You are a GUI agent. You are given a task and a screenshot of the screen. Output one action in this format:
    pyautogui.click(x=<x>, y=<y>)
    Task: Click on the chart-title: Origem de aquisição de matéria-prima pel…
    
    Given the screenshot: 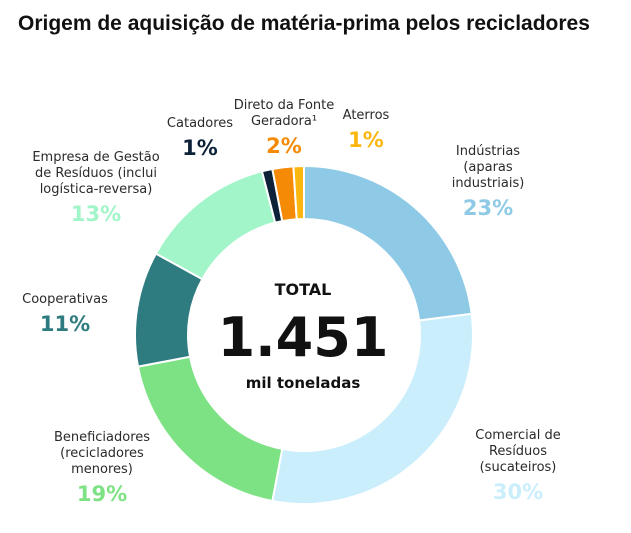 What is the action you would take?
    pyautogui.click(x=304, y=23)
    